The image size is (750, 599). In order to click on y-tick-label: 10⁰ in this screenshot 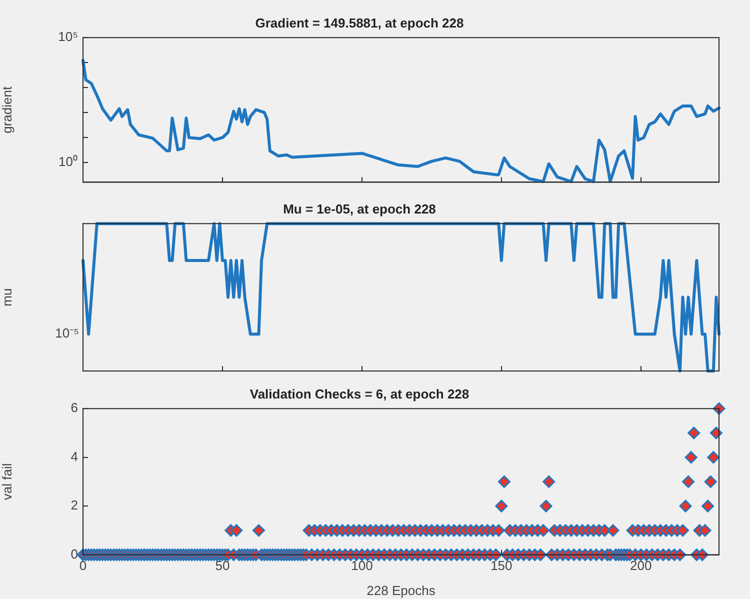, I will do `click(68, 161)`.